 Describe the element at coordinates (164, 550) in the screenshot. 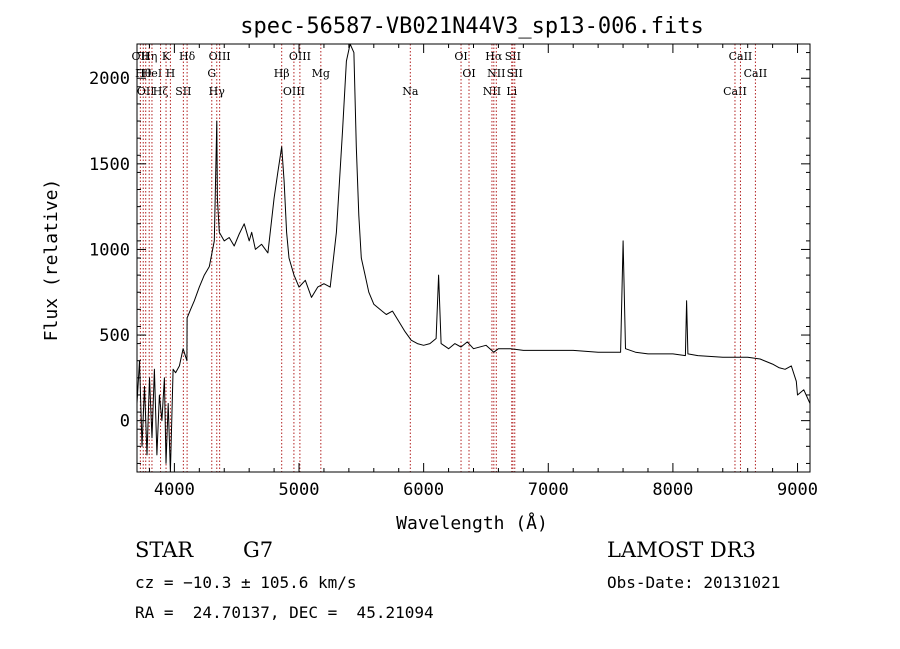

I see `object-class: STAR` at that location.